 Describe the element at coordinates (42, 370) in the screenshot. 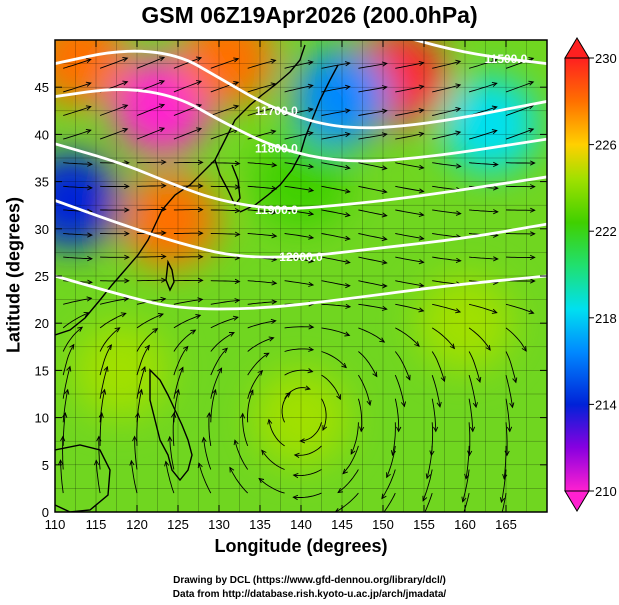

I see `y-tick-label-15: 15` at that location.